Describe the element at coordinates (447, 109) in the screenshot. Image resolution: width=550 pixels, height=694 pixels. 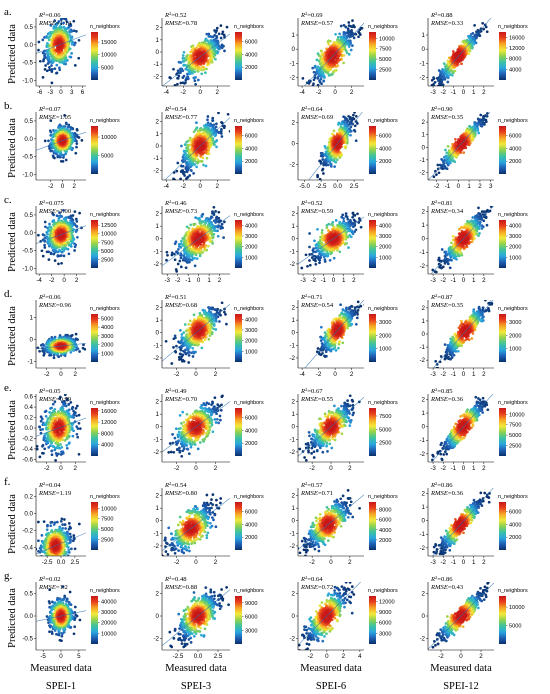
I see `r2-value: 0.90` at that location.